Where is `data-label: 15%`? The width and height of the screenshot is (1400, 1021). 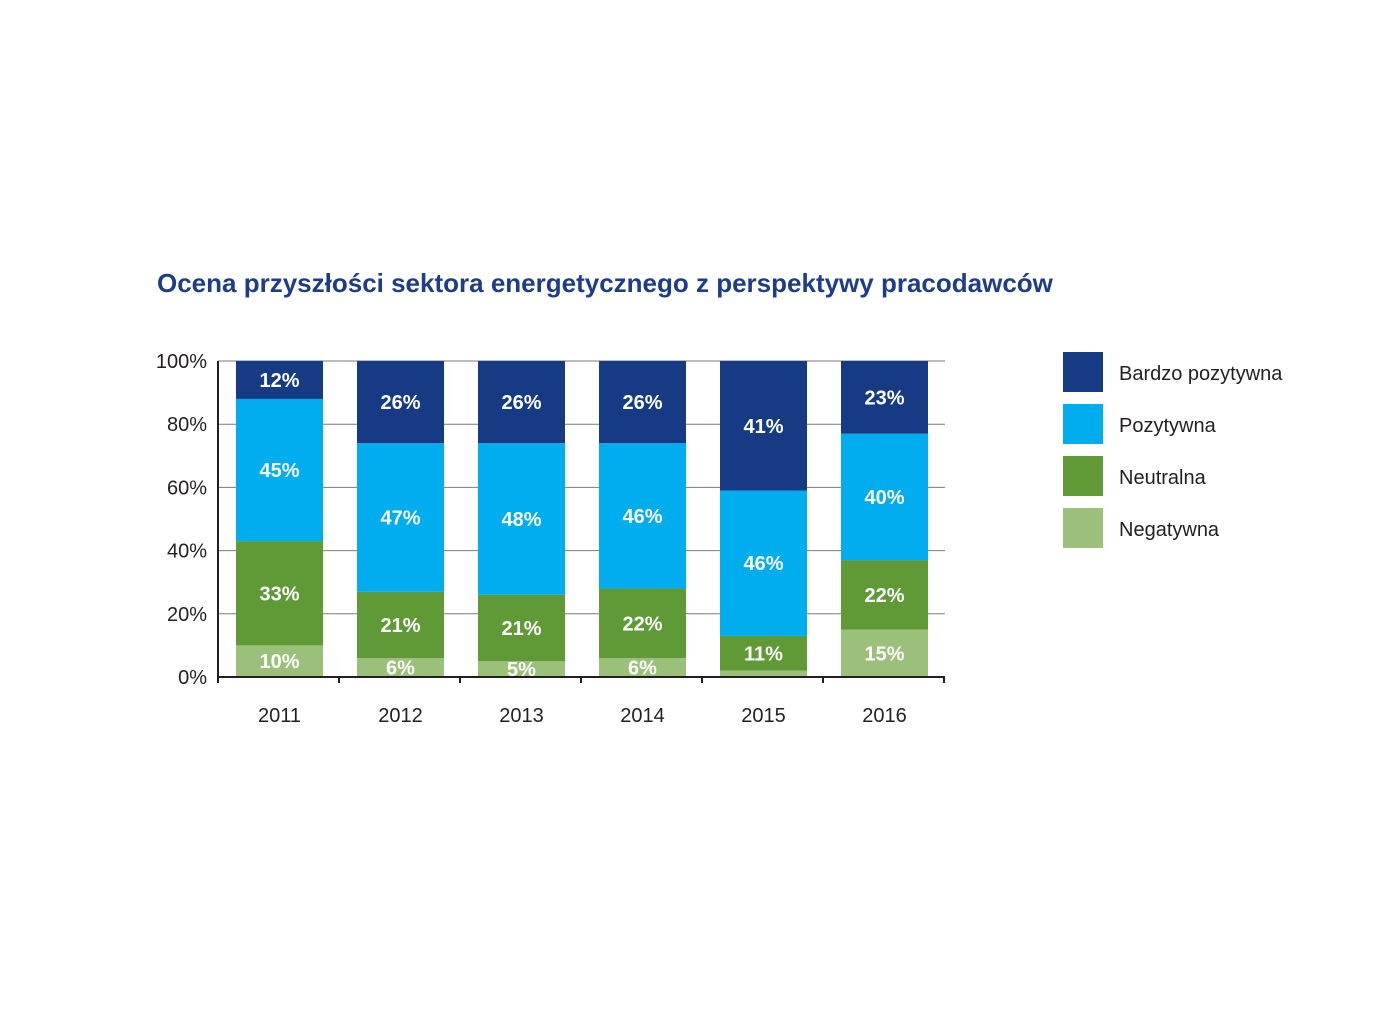
data-label: 15% is located at coordinates (884, 654).